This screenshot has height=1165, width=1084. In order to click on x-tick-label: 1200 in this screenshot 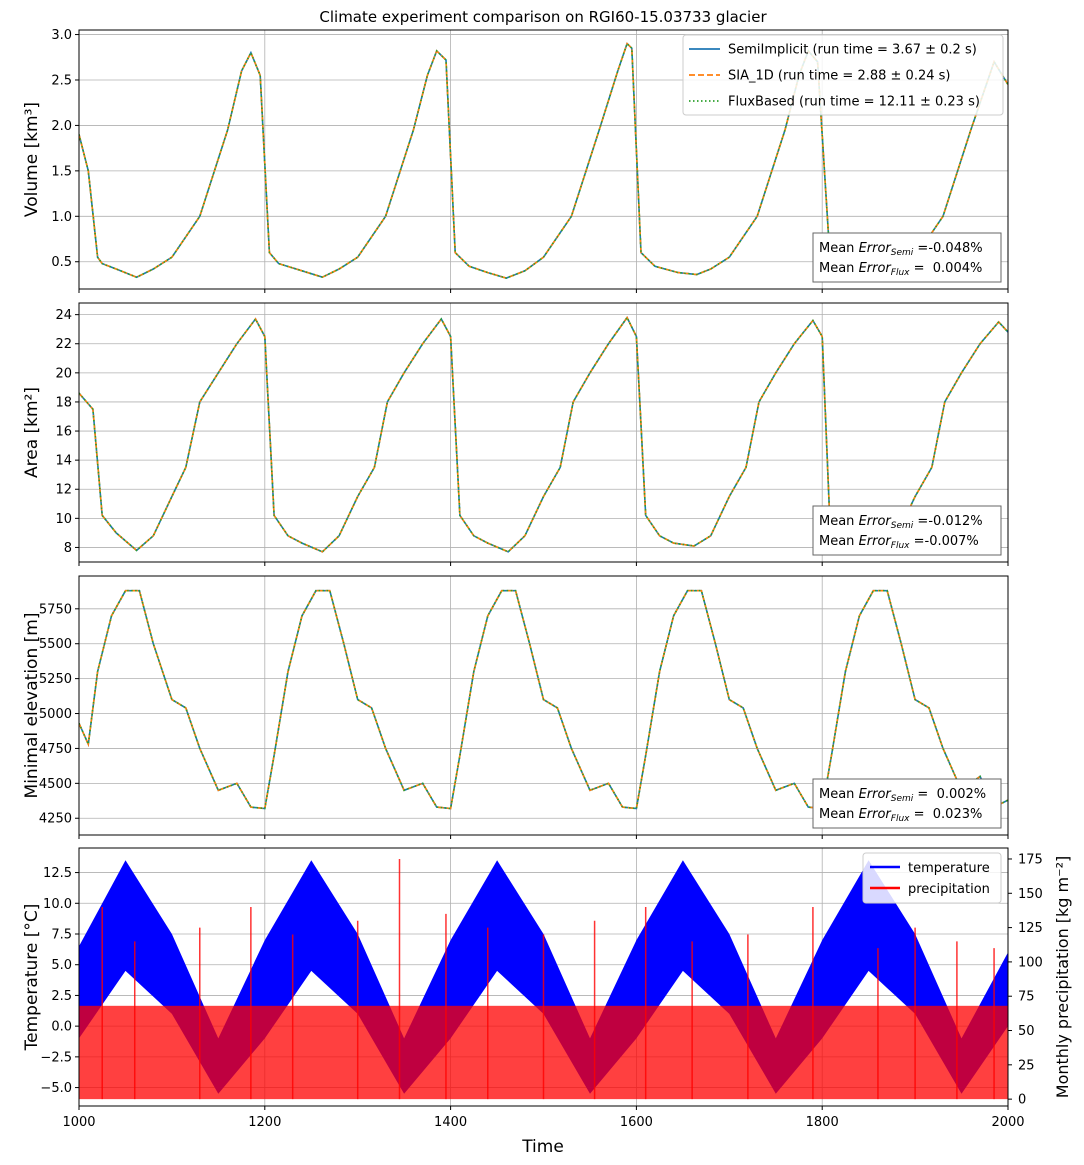, I will do `click(264, 1122)`.